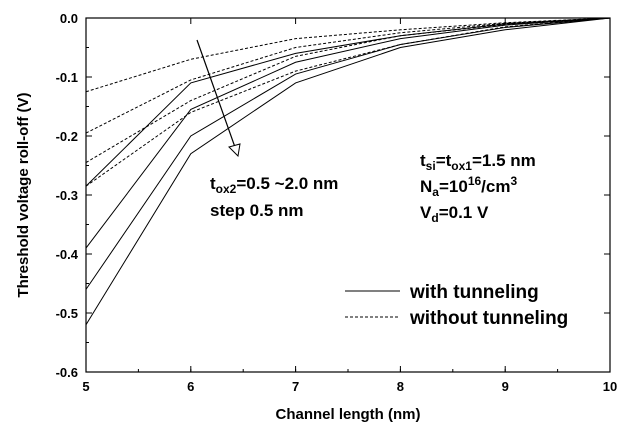 The width and height of the screenshot is (624, 430). I want to click on x-tick-label: 6, so click(190, 386).